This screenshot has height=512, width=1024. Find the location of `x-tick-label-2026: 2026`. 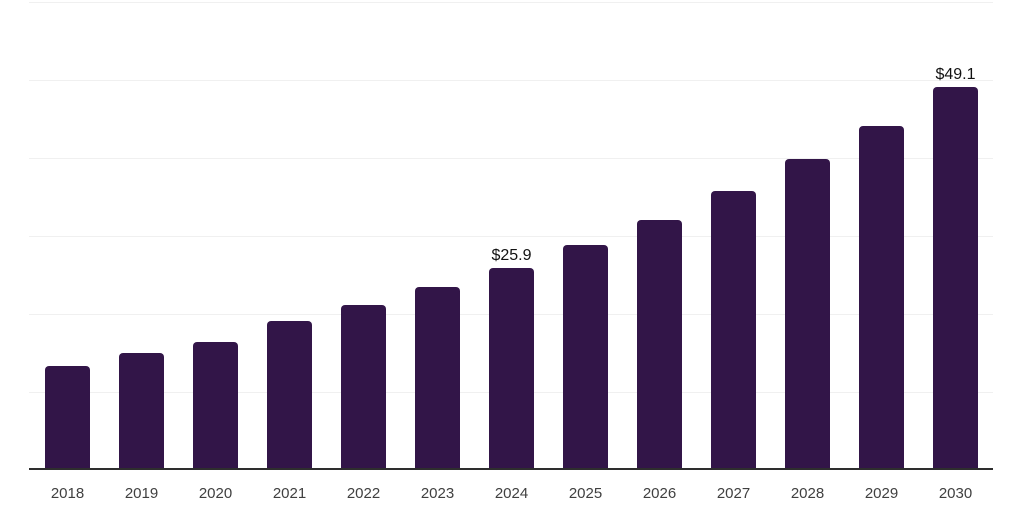

x-tick-label-2026: 2026 is located at coordinates (659, 493).